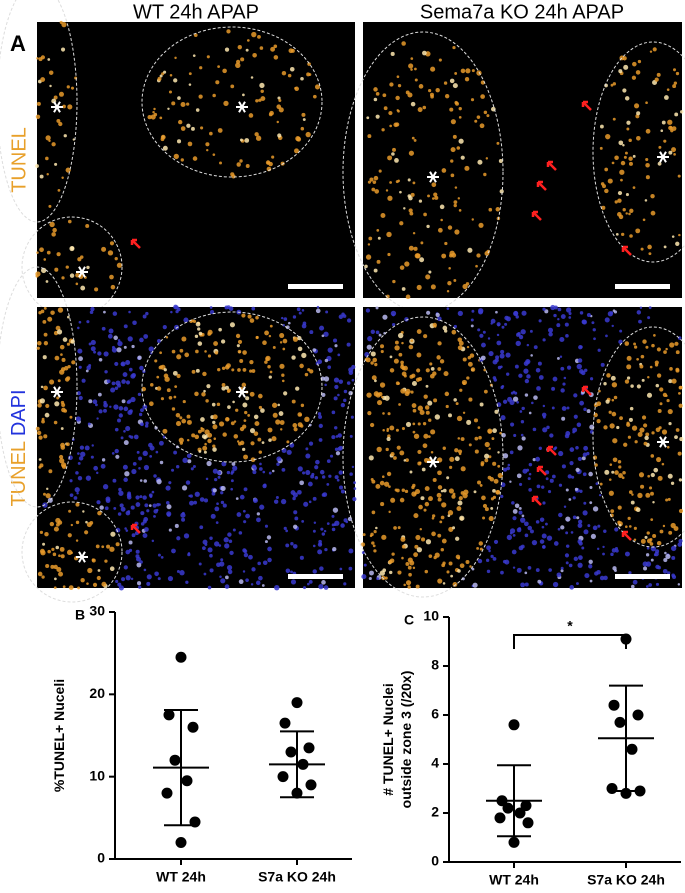 The height and width of the screenshot is (893, 685). What do you see at coordinates (97, 693) in the screenshot?
I see `y-tick-label: 20` at bounding box center [97, 693].